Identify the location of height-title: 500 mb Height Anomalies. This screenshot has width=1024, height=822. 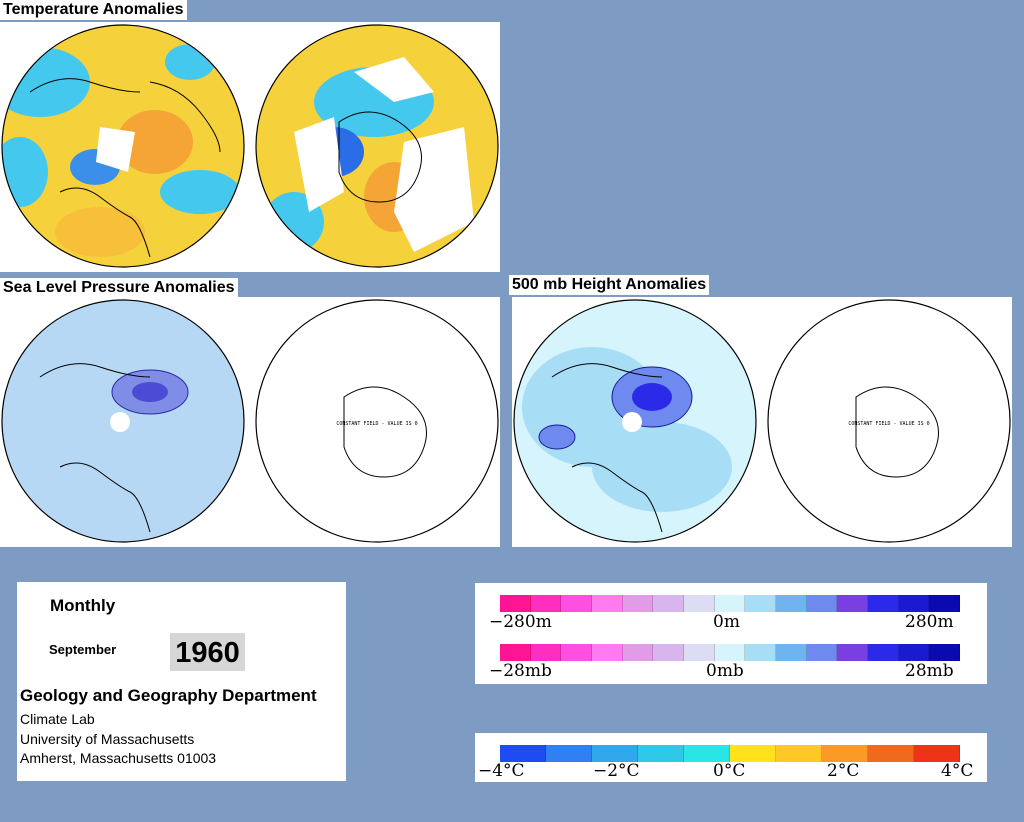
(609, 285).